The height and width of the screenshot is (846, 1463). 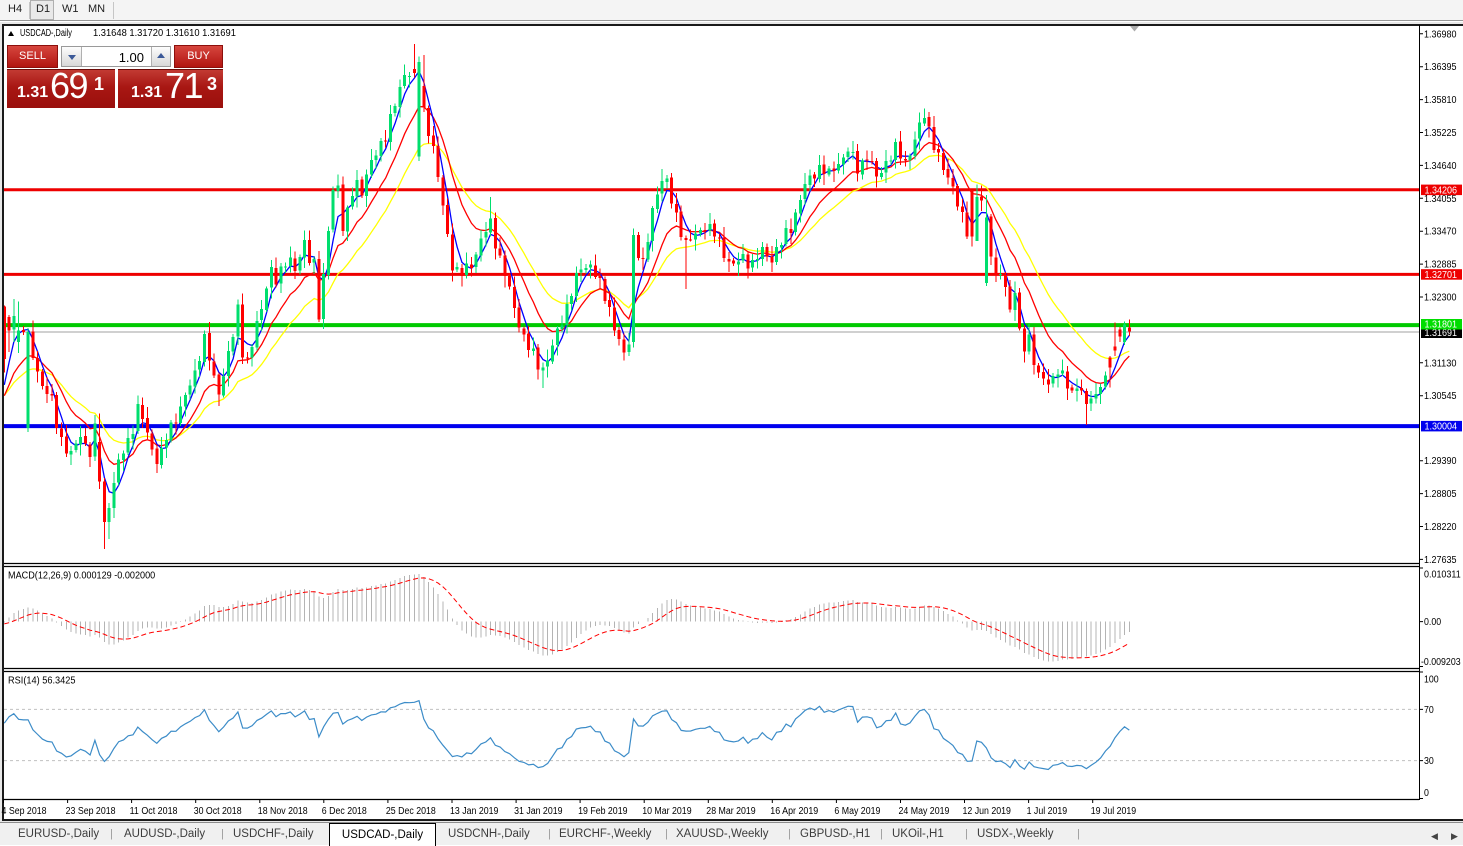 I want to click on svg-text: 70, so click(x=1429, y=710).